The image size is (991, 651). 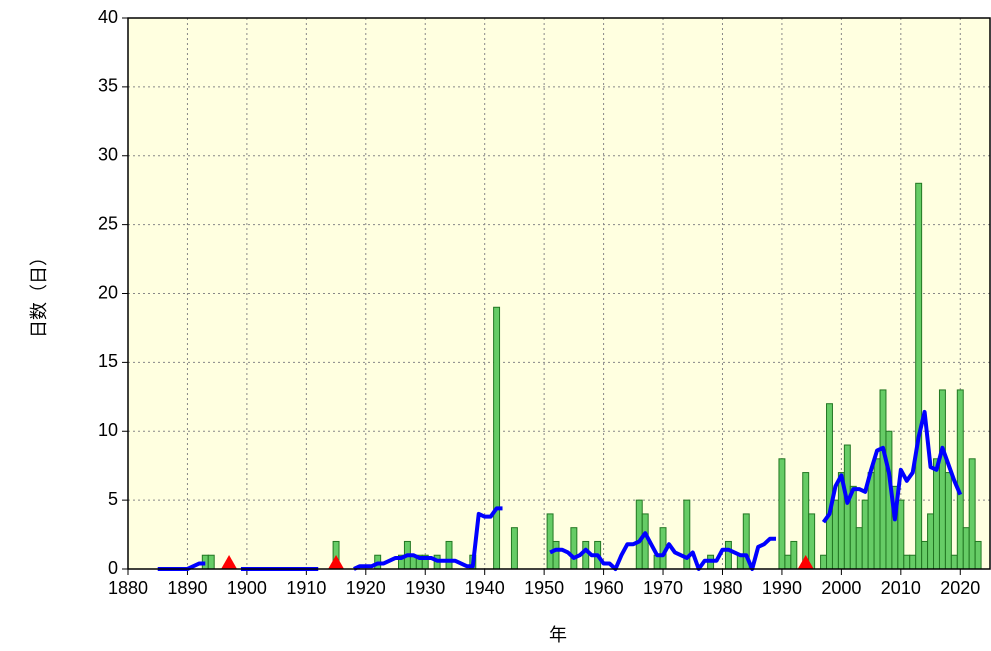 What do you see at coordinates (485, 588) in the screenshot?
I see `x-tick-label: 1940` at bounding box center [485, 588].